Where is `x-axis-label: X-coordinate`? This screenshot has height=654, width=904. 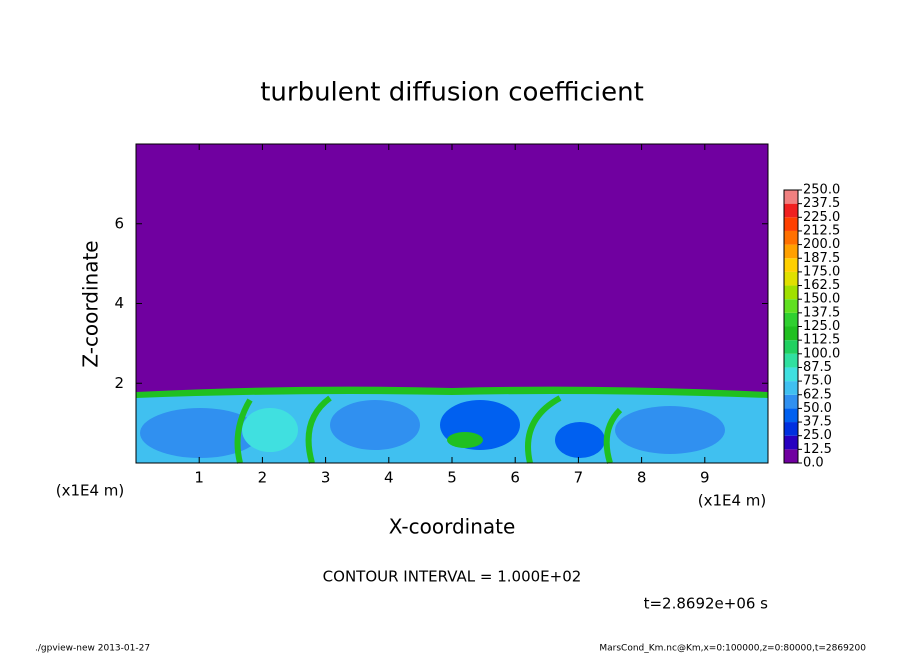
x-axis-label: X-coordinate is located at coordinates (452, 527).